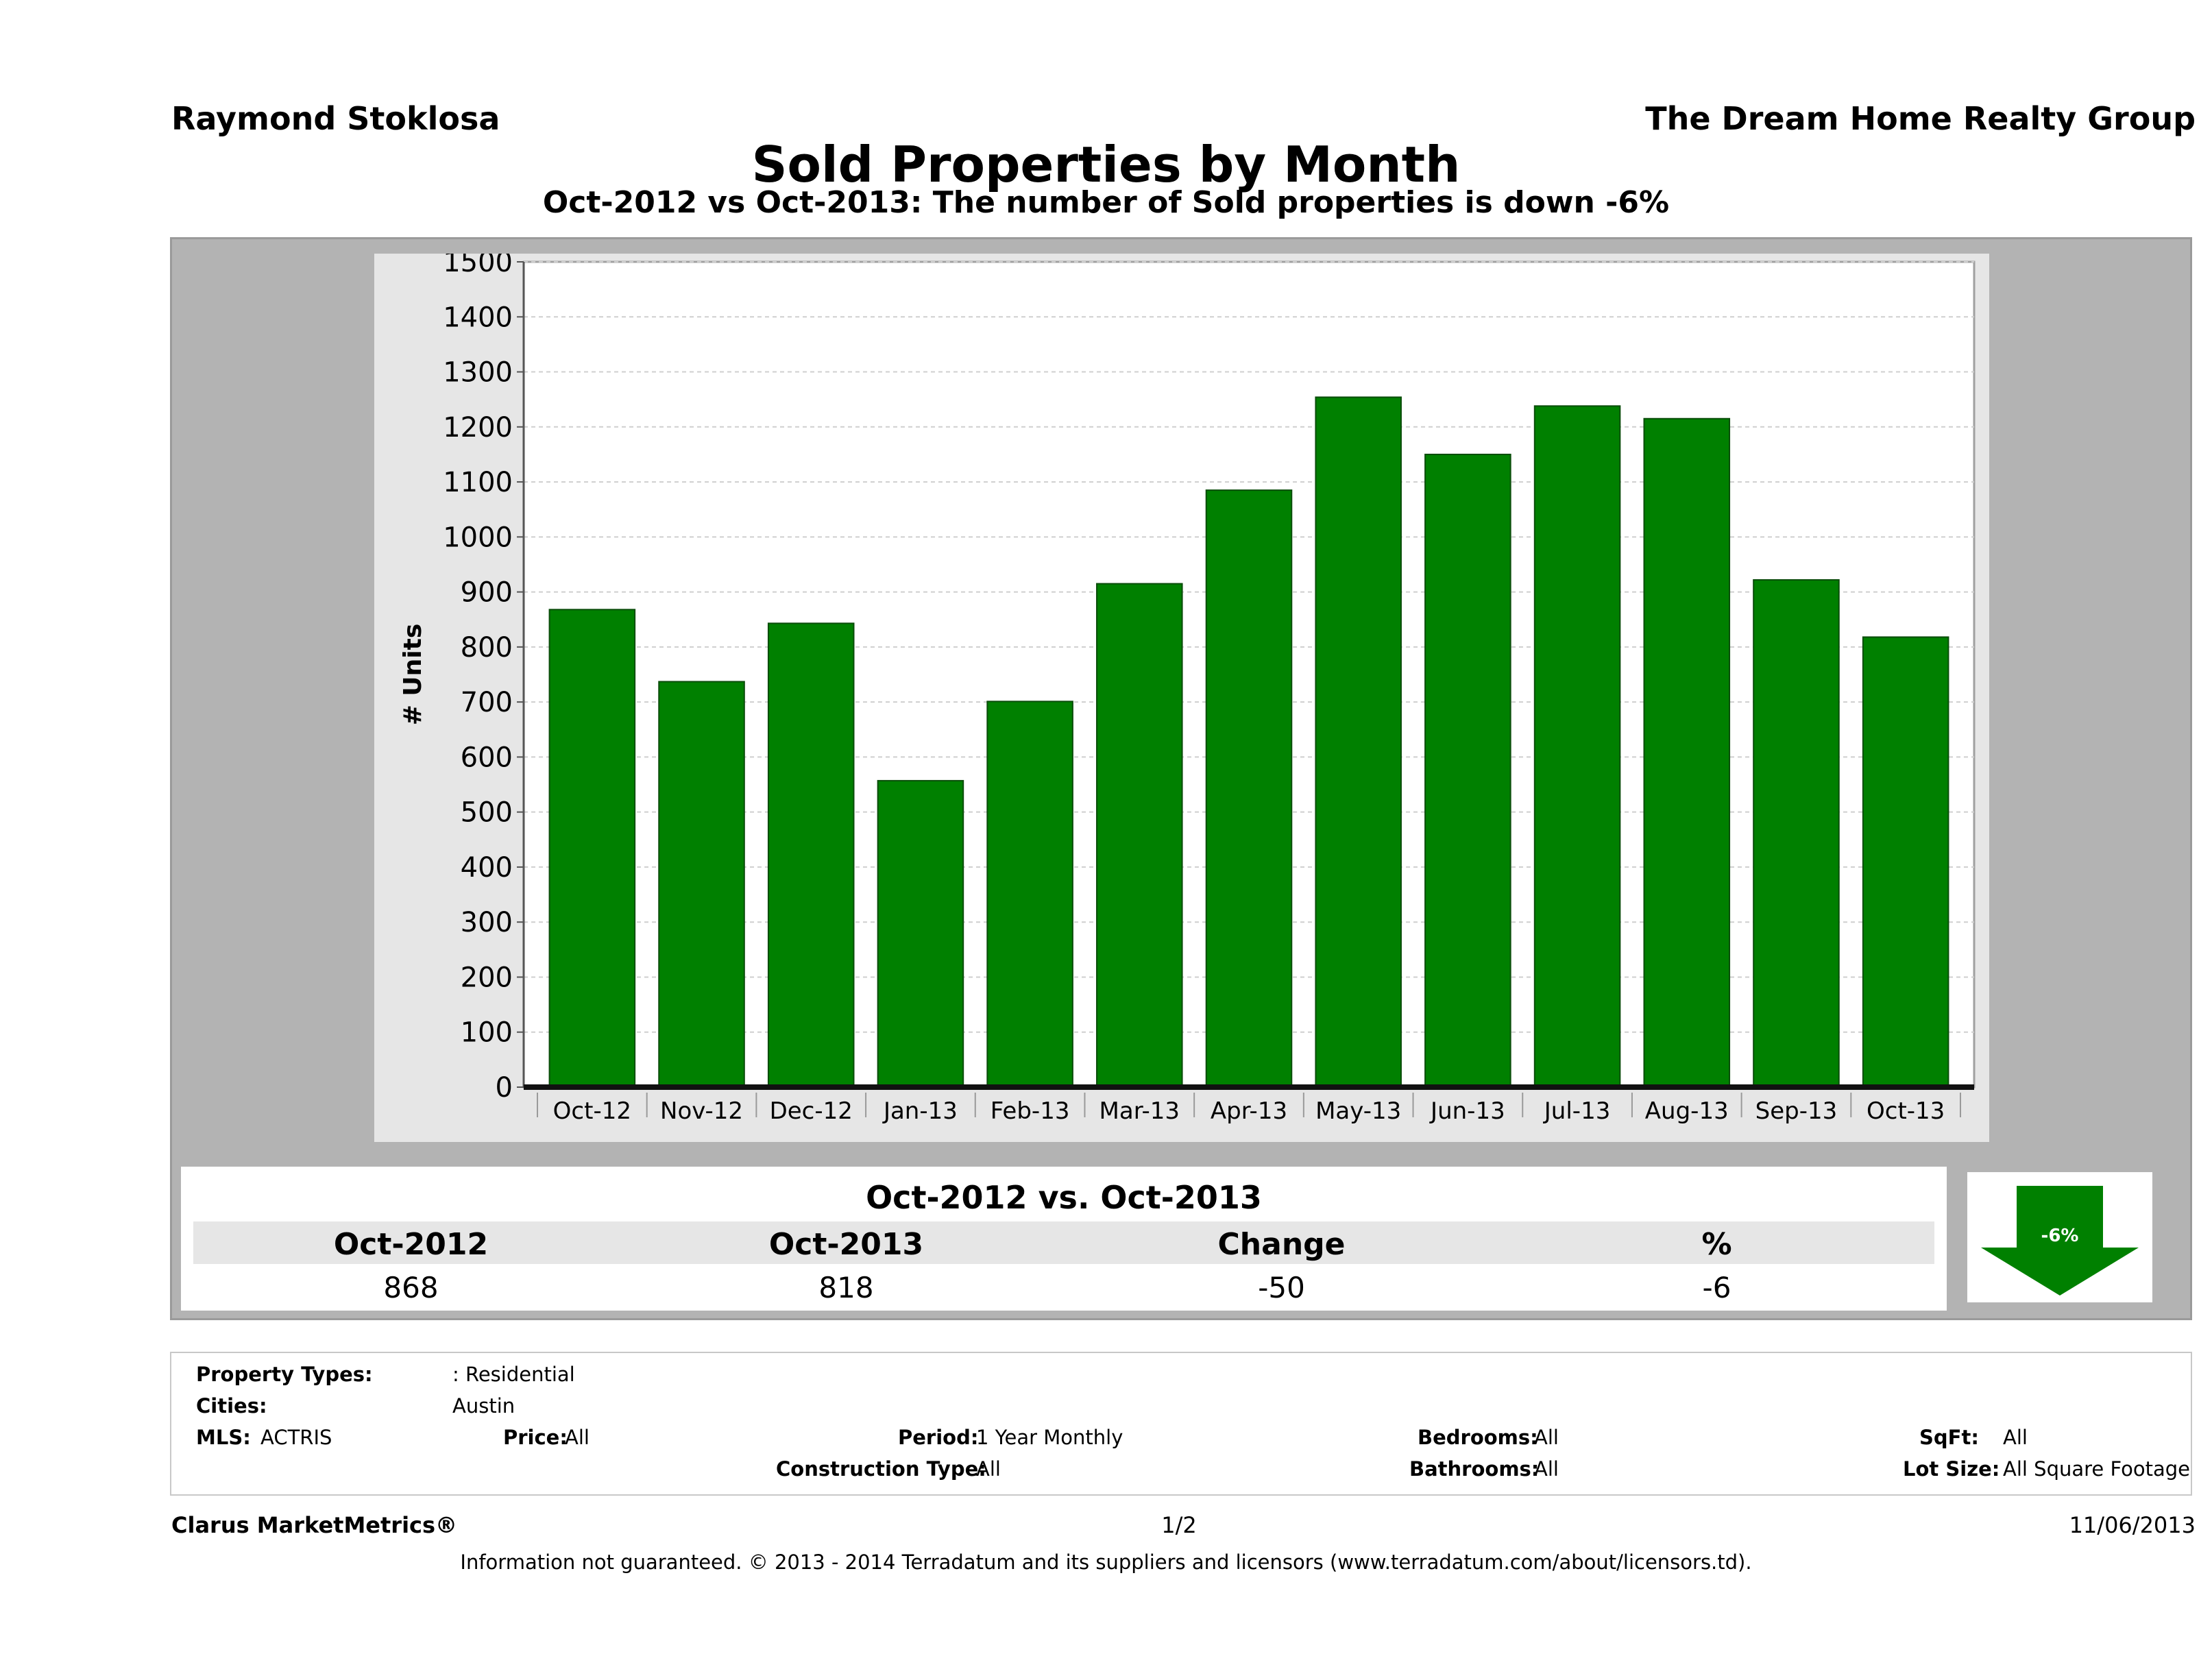 This screenshot has width=2212, height=1678. What do you see at coordinates (296, 1437) in the screenshot?
I see `mls-value: ACTRIS` at bounding box center [296, 1437].